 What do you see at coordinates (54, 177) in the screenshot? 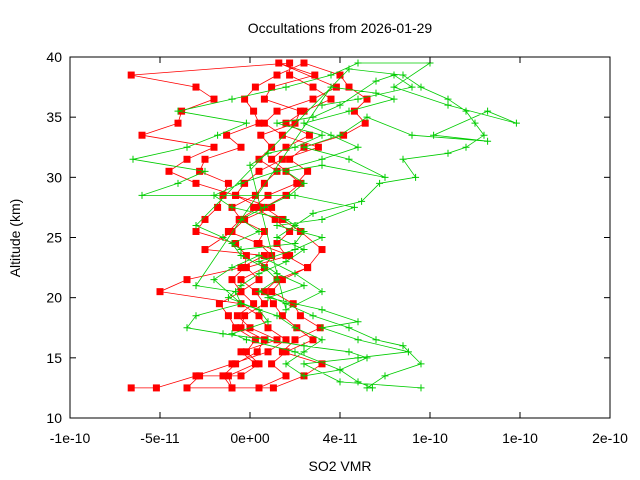
I see `y-tick-label: 30` at bounding box center [54, 177].